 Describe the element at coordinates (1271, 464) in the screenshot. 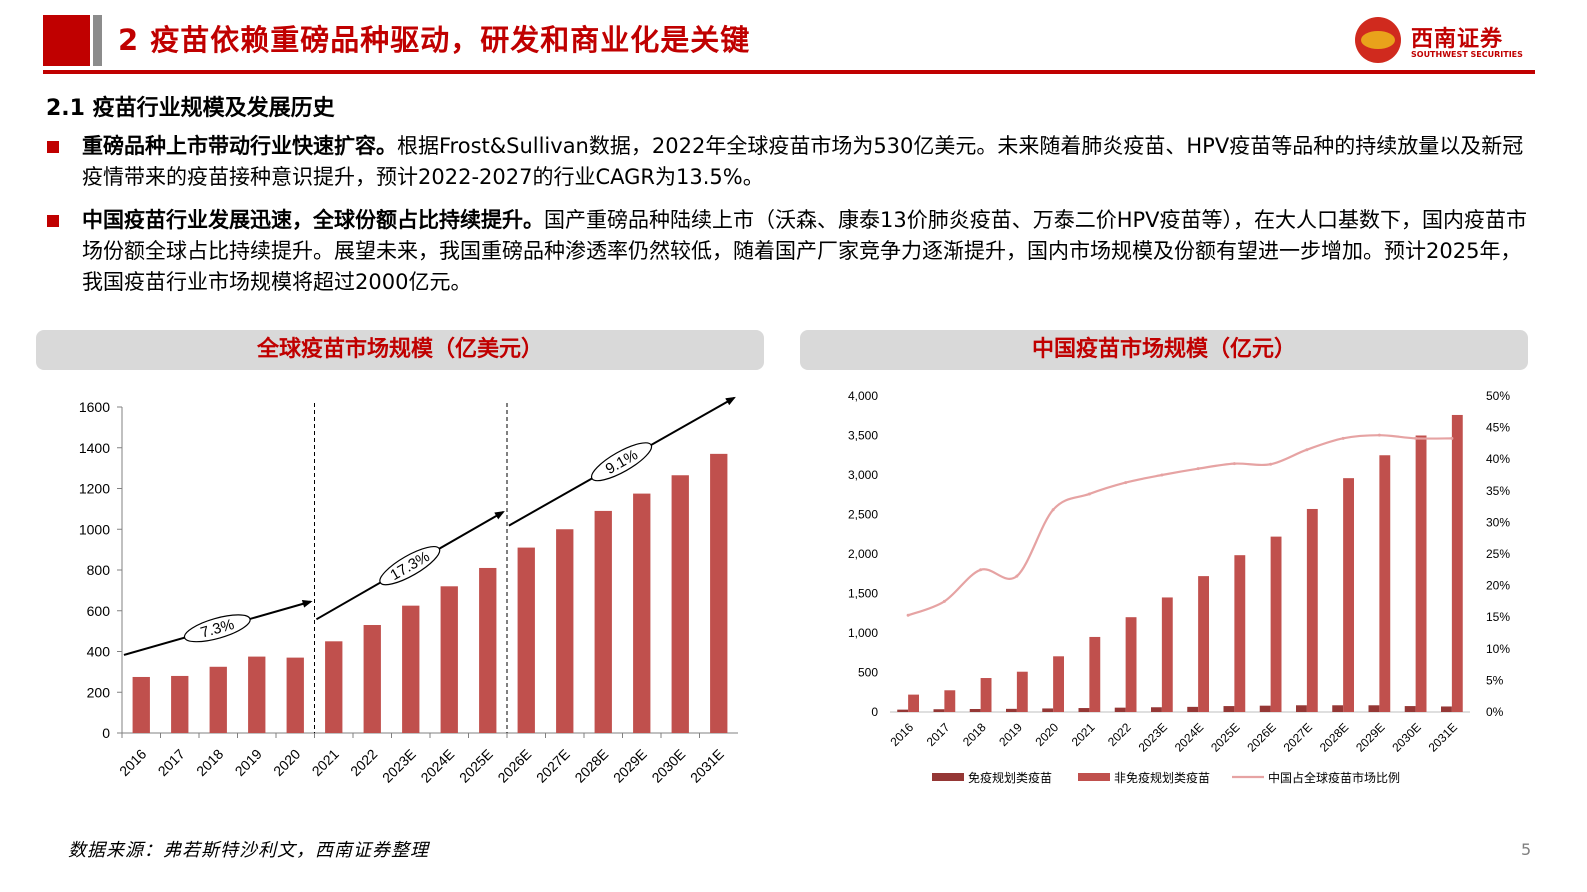

I see `china-share-point-2026E` at that location.